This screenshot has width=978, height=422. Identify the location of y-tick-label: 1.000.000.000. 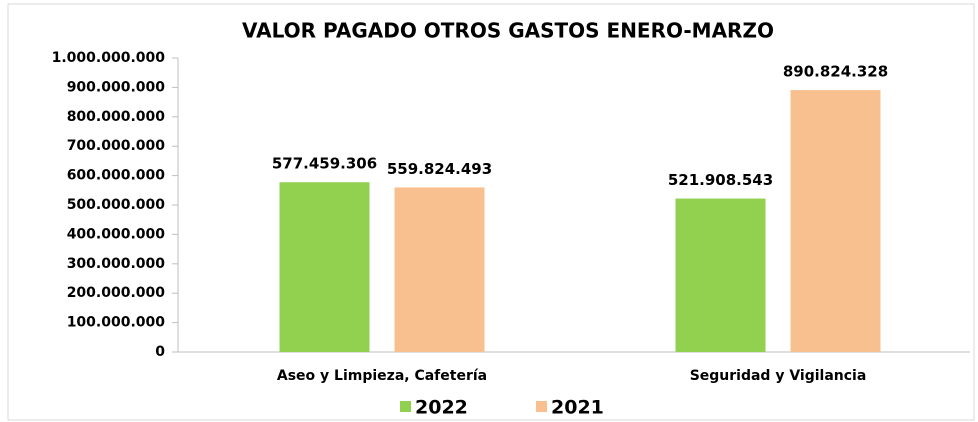
(109, 58).